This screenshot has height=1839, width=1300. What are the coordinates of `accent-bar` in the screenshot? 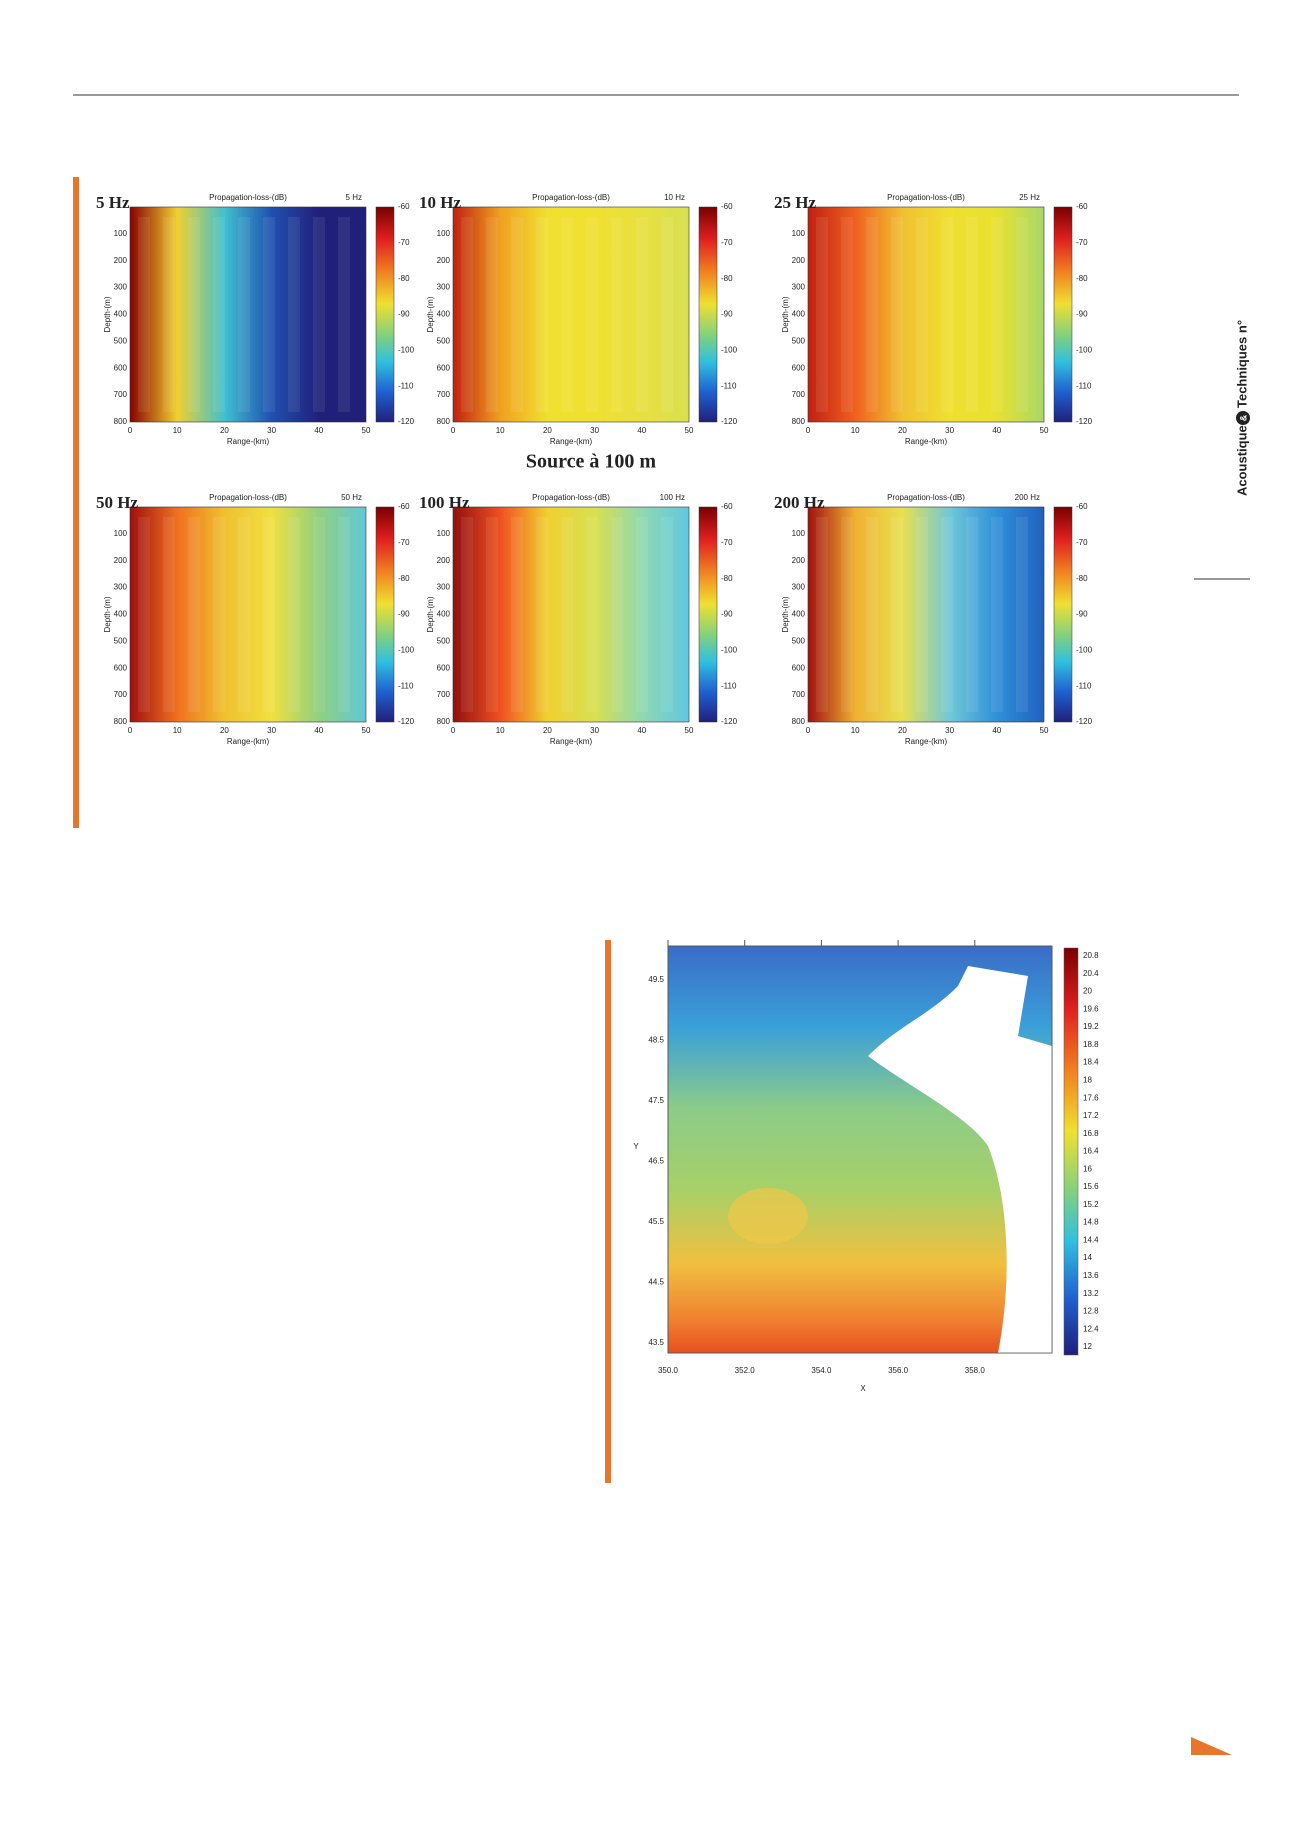 It's located at (76, 502).